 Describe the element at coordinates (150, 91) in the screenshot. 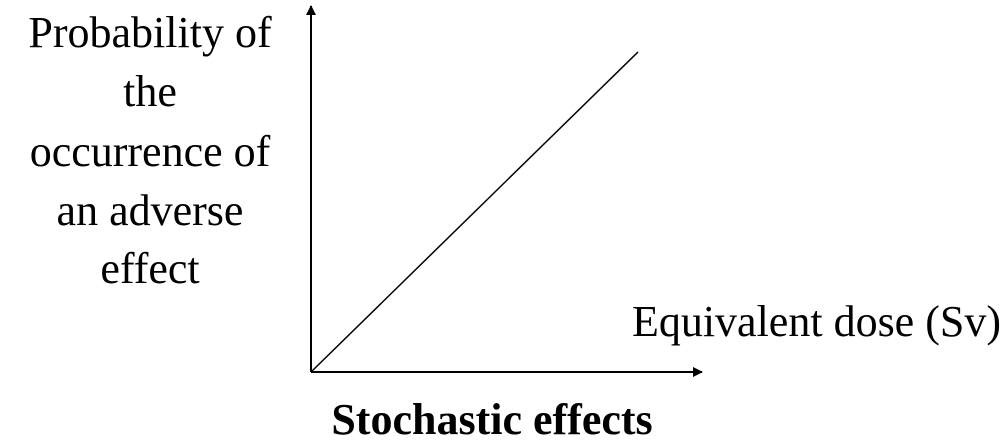

I see `y-axis-label: the` at that location.